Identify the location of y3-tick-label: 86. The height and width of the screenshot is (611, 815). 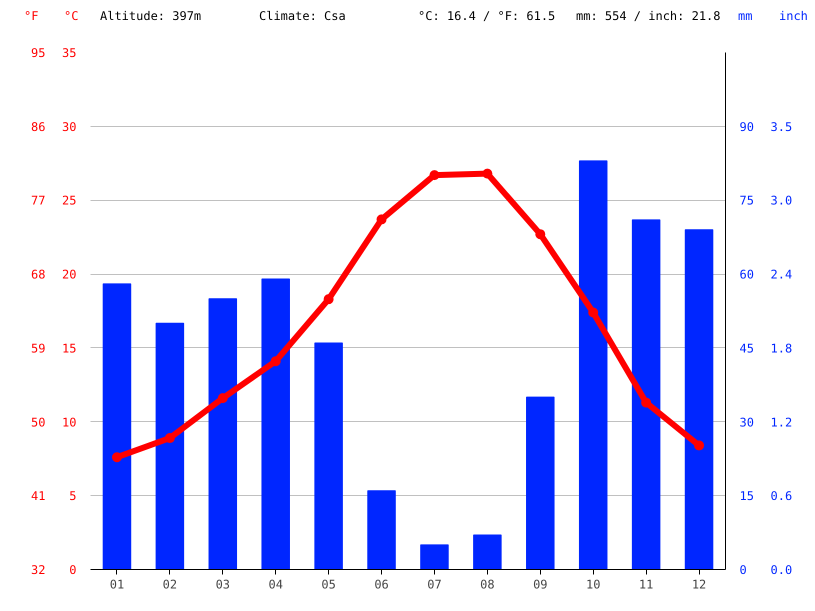
(38, 127).